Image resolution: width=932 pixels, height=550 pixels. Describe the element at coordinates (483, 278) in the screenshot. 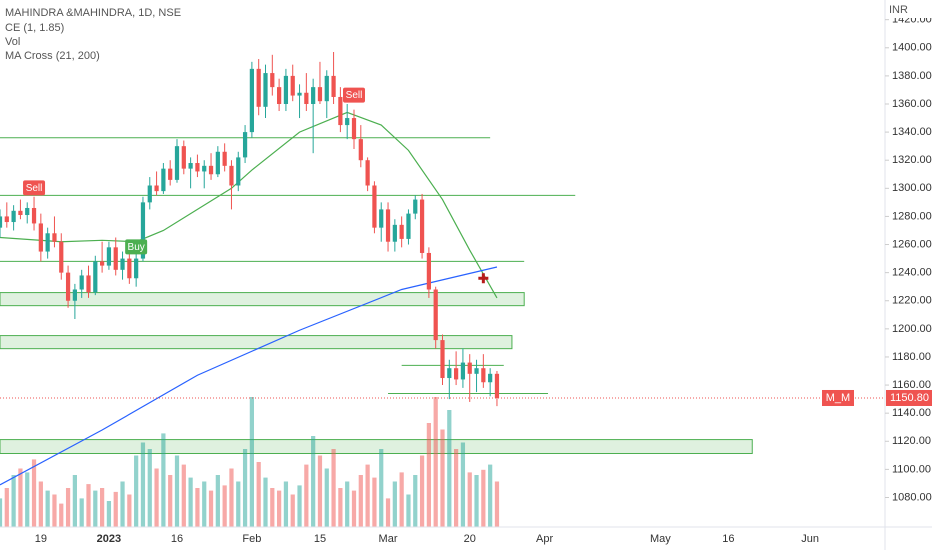

I see `cross-marker` at that location.